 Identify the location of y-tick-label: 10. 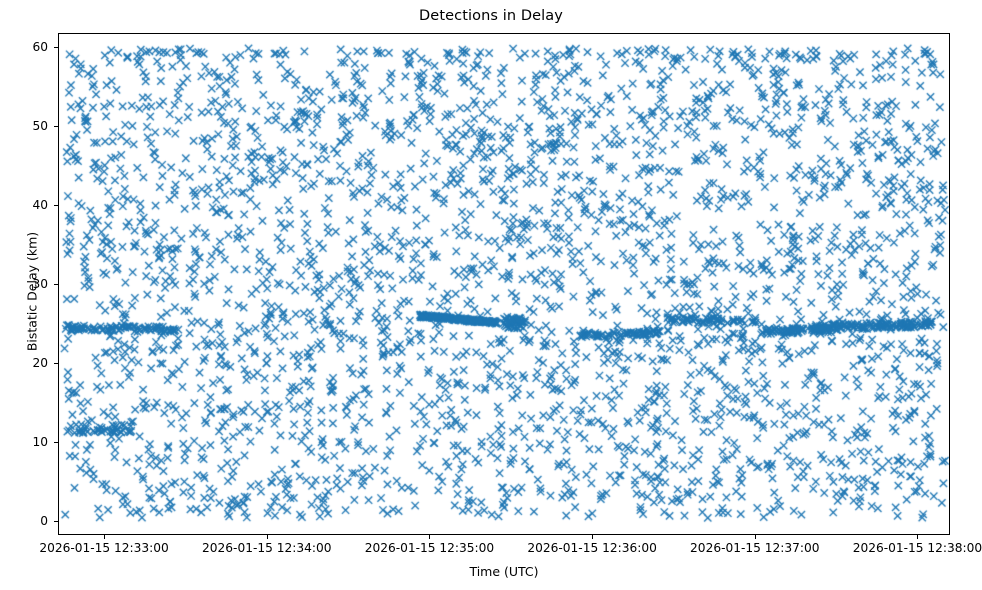
(40, 441).